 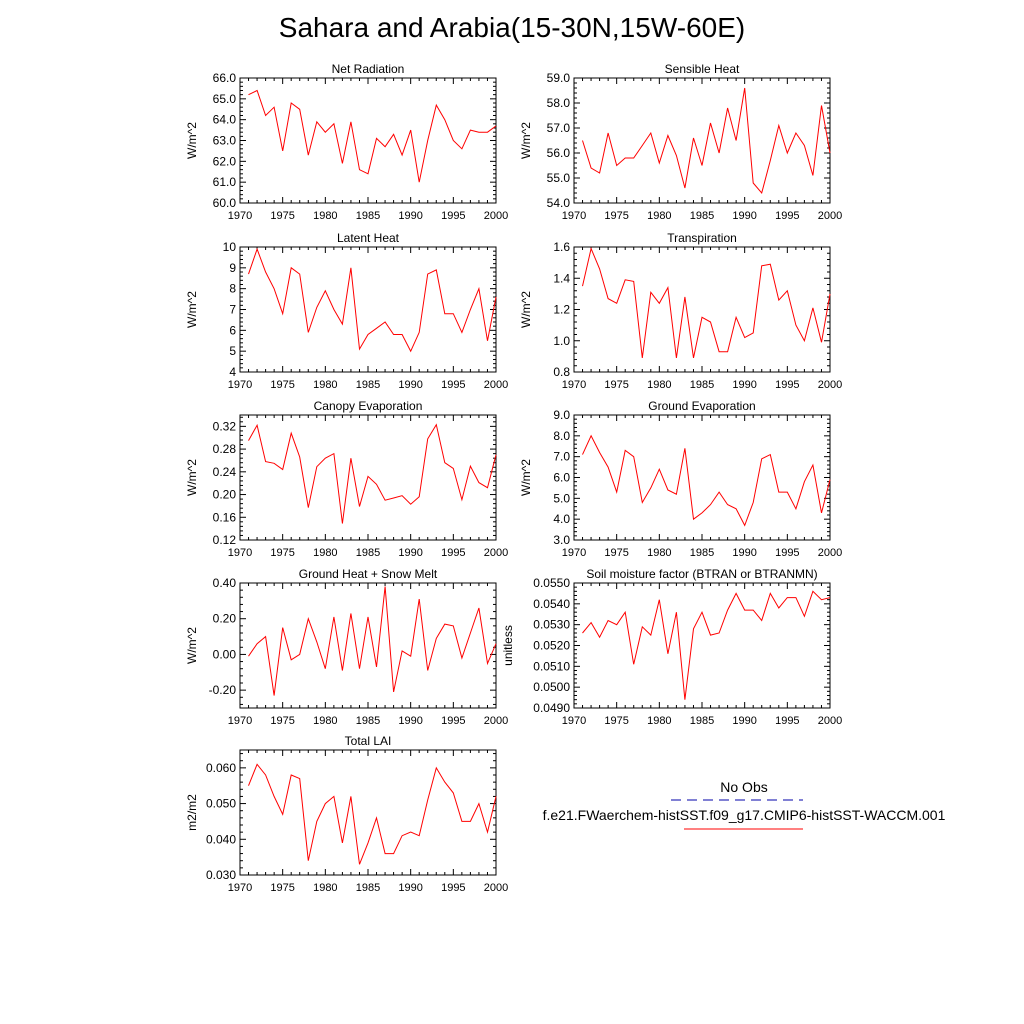 I want to click on panel-title: Sensible Heat, so click(x=702, y=69).